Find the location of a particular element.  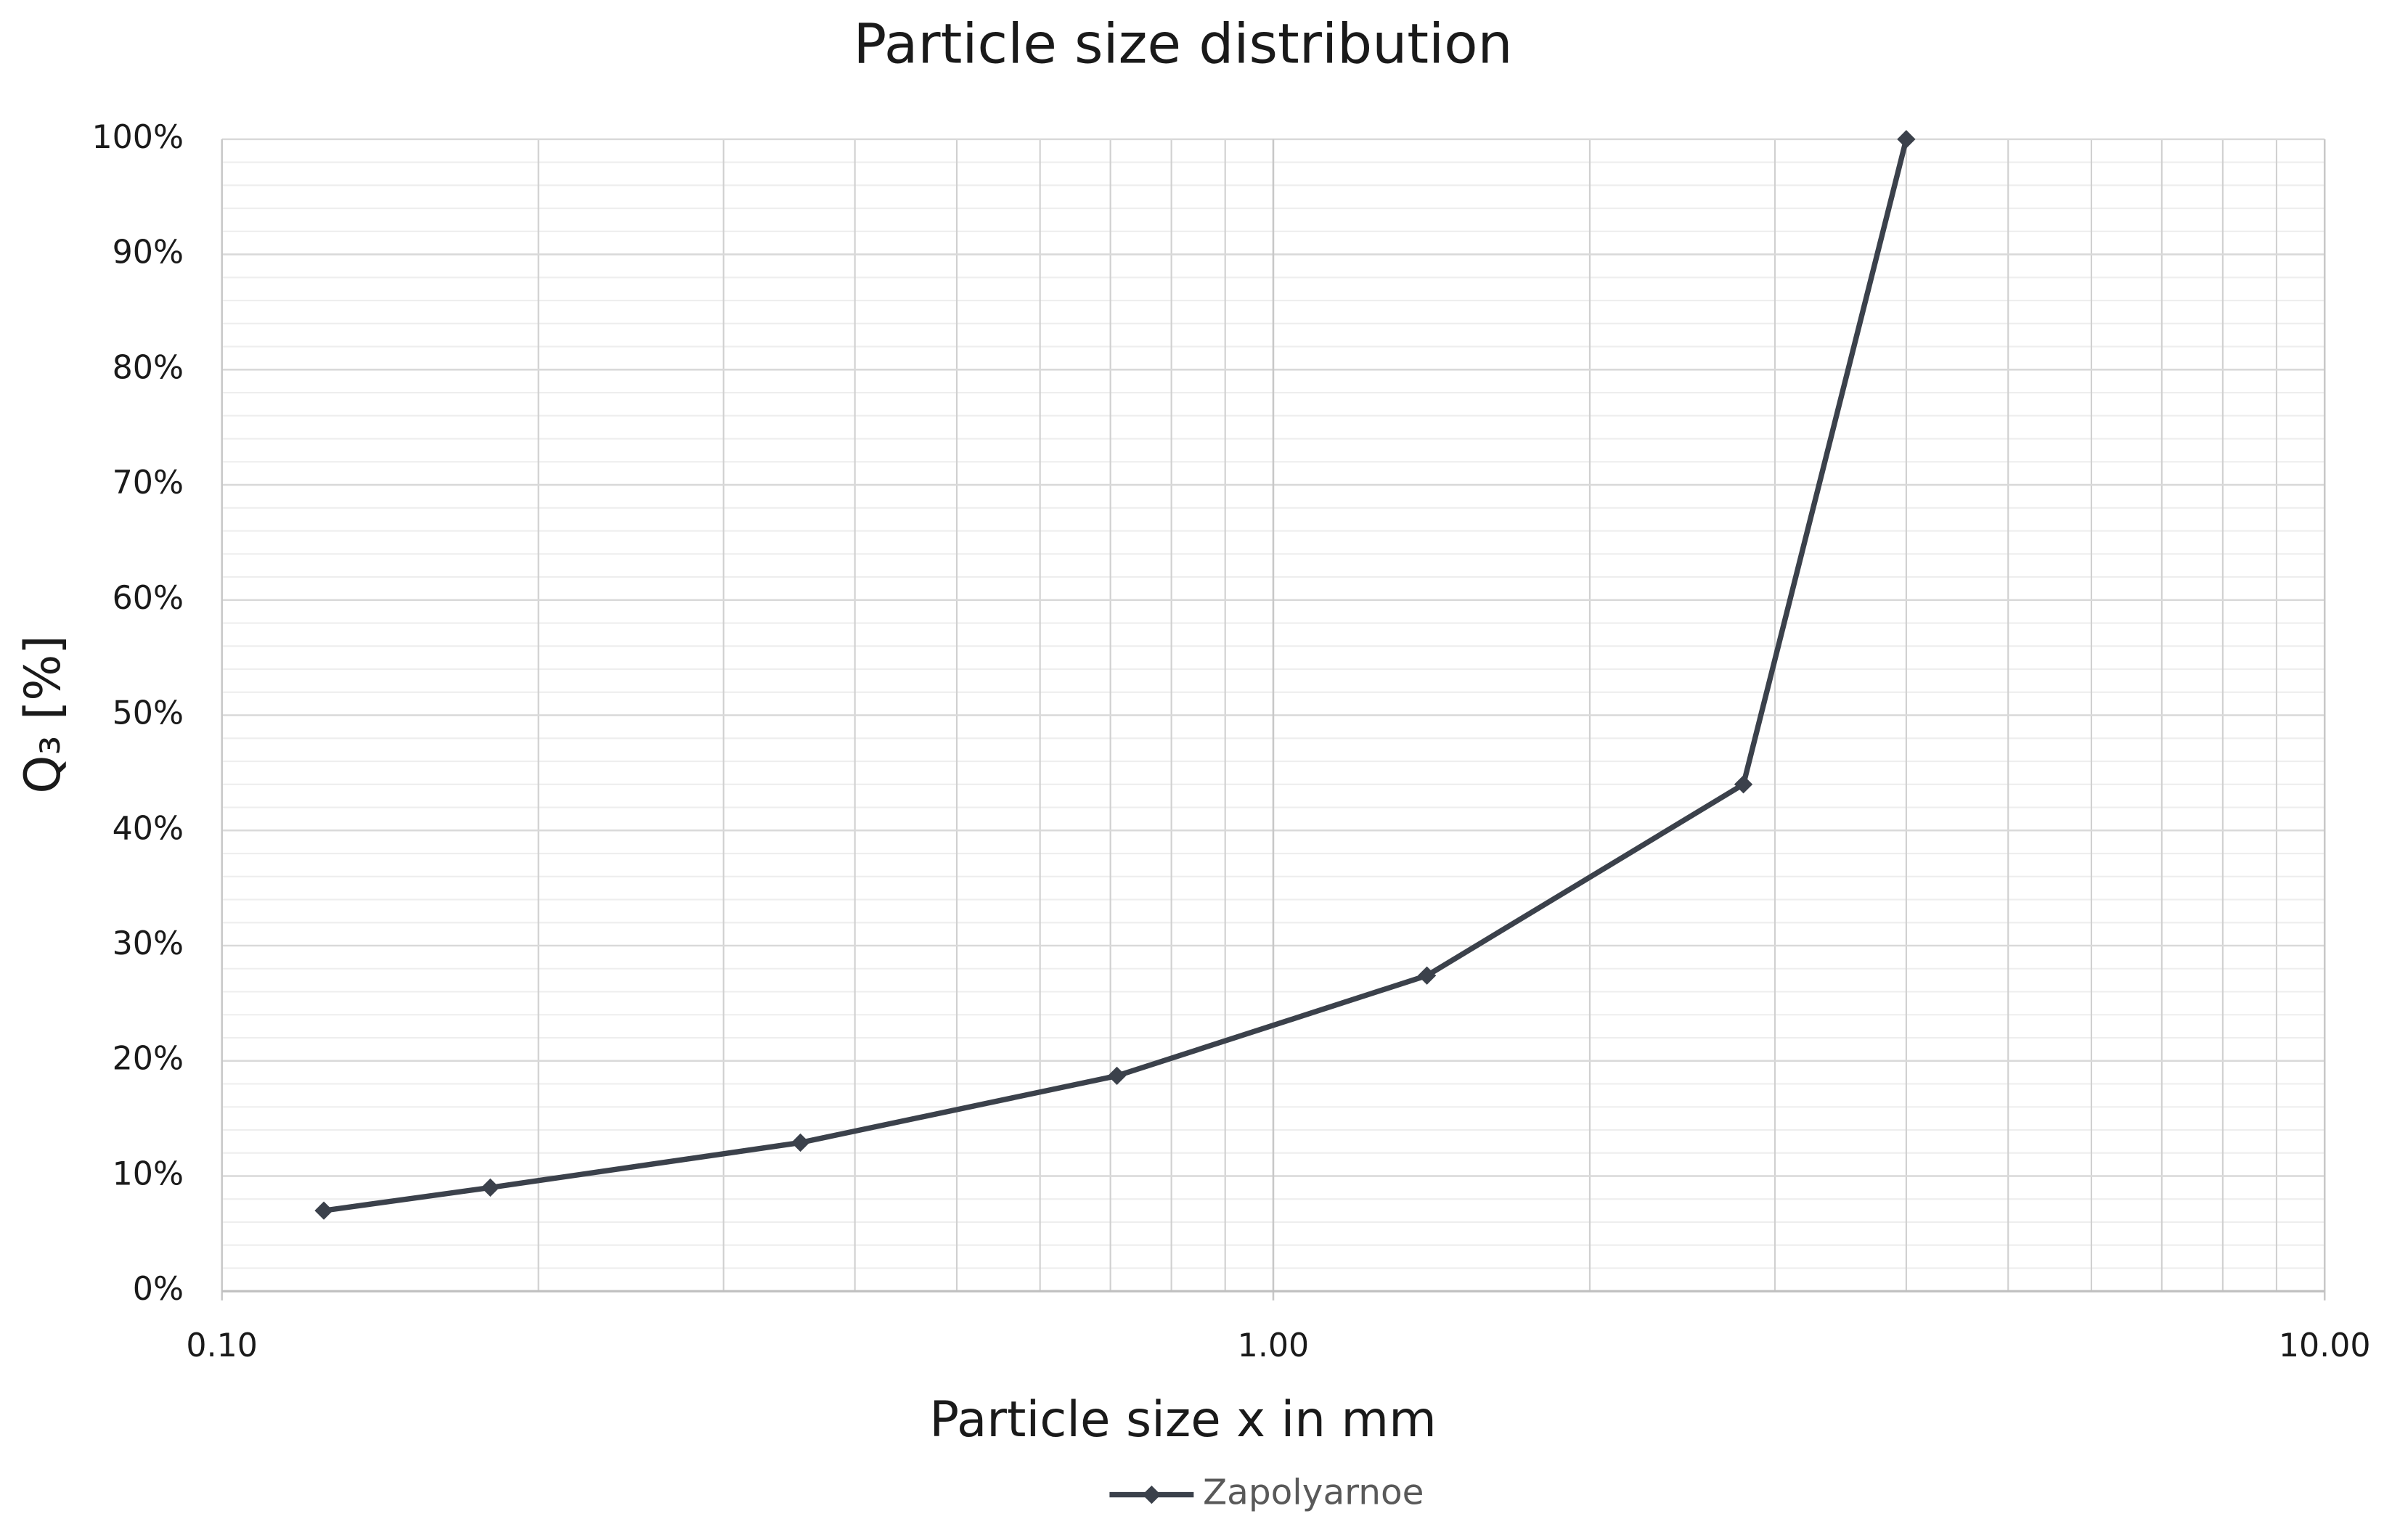

y-tick-label: 40% is located at coordinates (148, 829).